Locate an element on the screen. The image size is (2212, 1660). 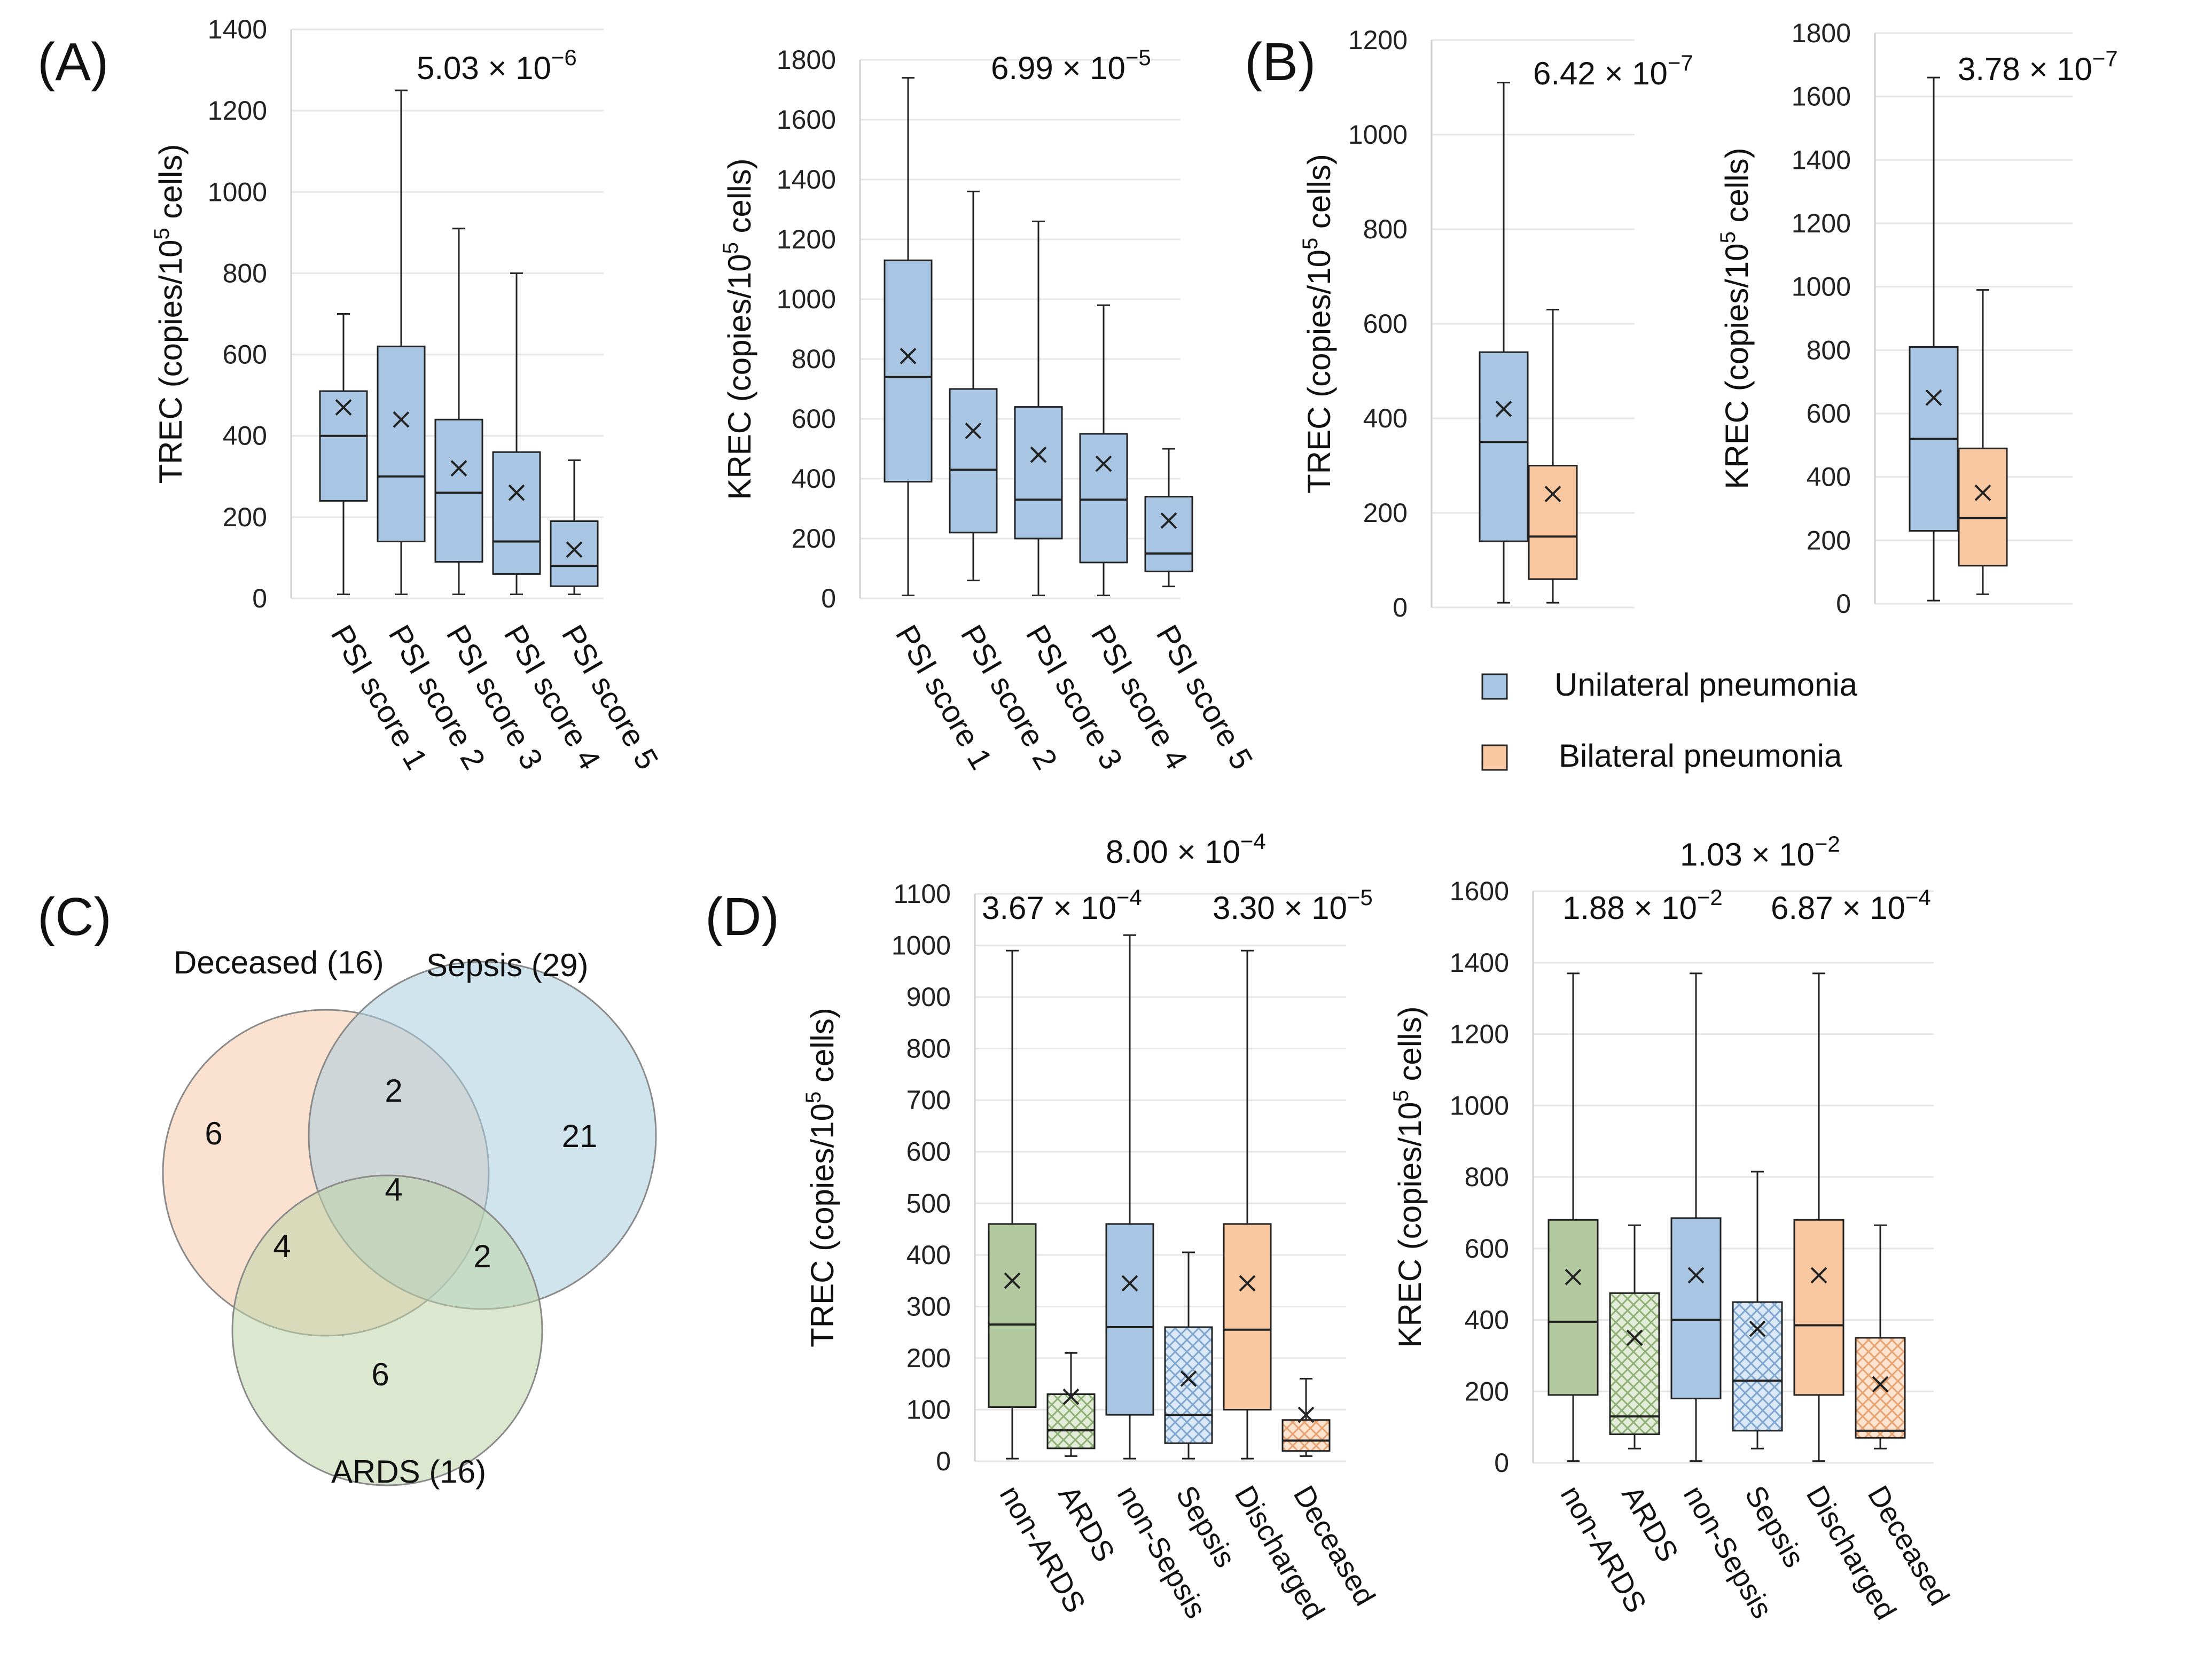
p-value: 3.67 × 10⁻⁴ is located at coordinates (1062, 906).